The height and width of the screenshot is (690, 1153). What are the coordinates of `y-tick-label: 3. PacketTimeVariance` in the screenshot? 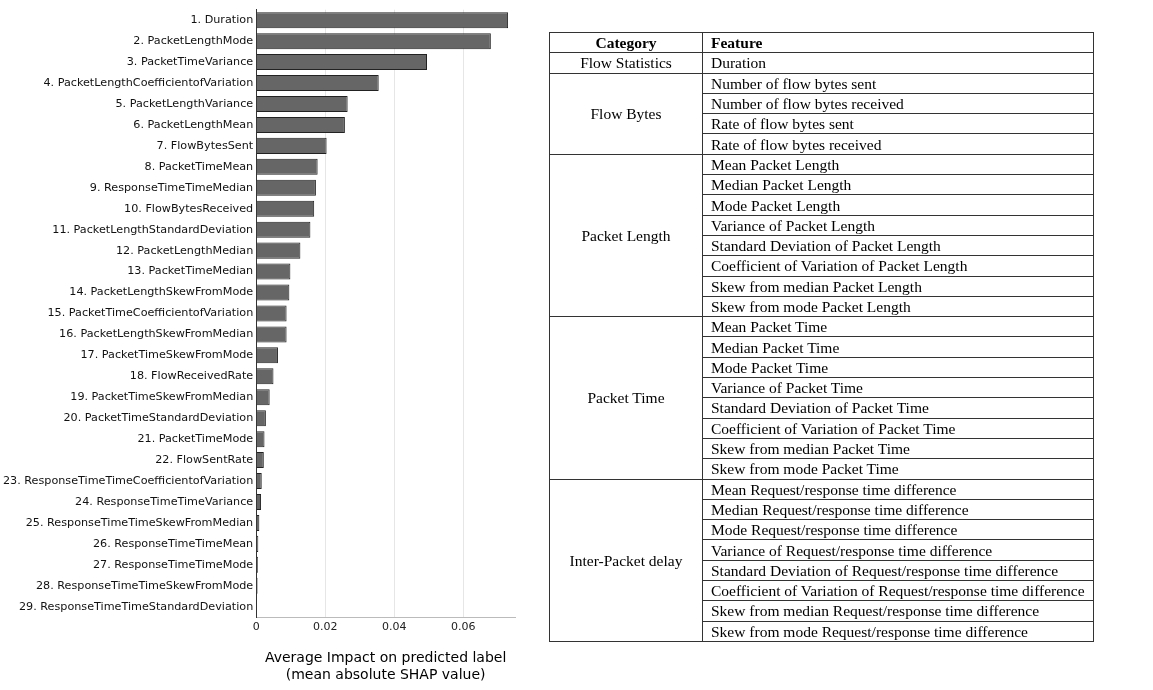 It's located at (190, 61).